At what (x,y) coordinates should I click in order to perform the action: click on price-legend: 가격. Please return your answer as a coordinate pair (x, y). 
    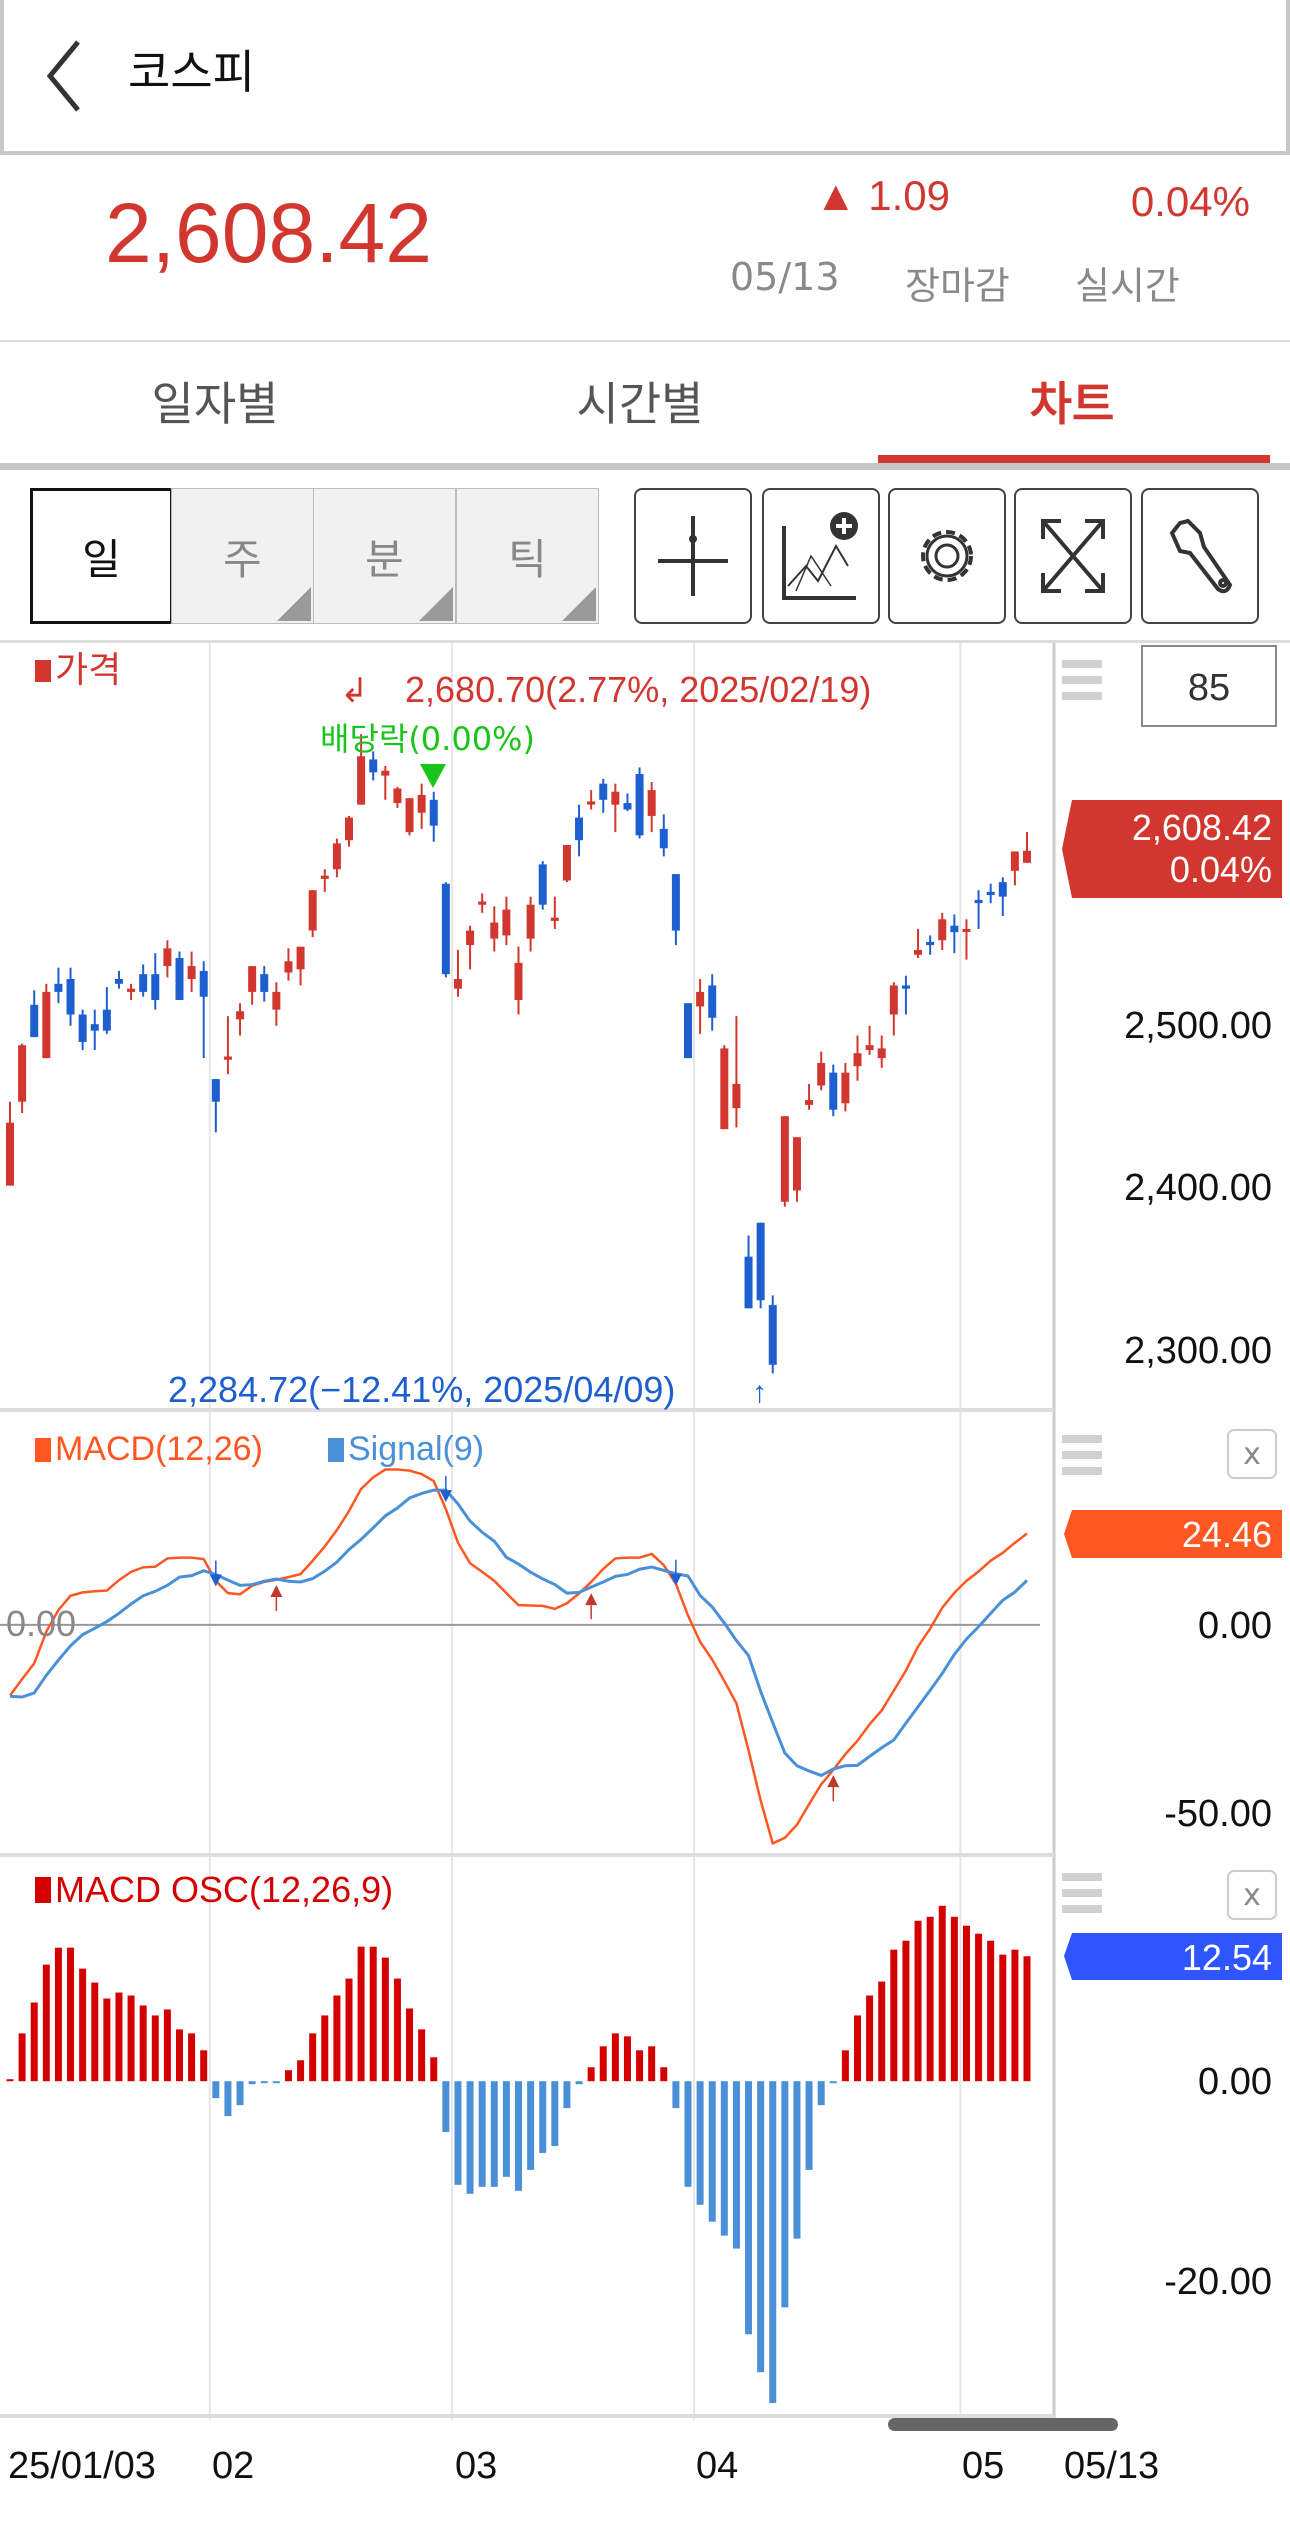
    Looking at the image, I should click on (88, 670).